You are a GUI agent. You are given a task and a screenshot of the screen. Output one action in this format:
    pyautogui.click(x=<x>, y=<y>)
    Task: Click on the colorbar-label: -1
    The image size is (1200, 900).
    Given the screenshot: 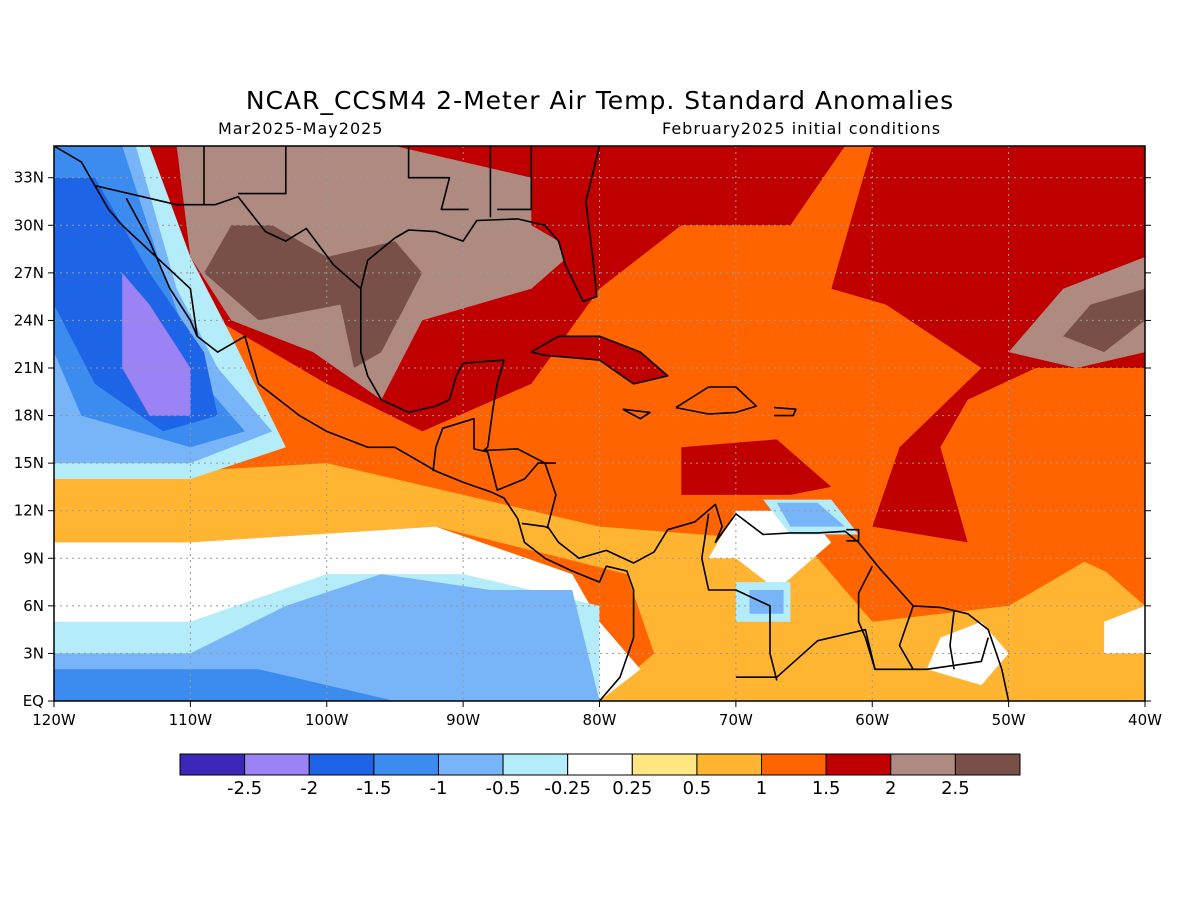 What is the action you would take?
    pyautogui.click(x=438, y=788)
    